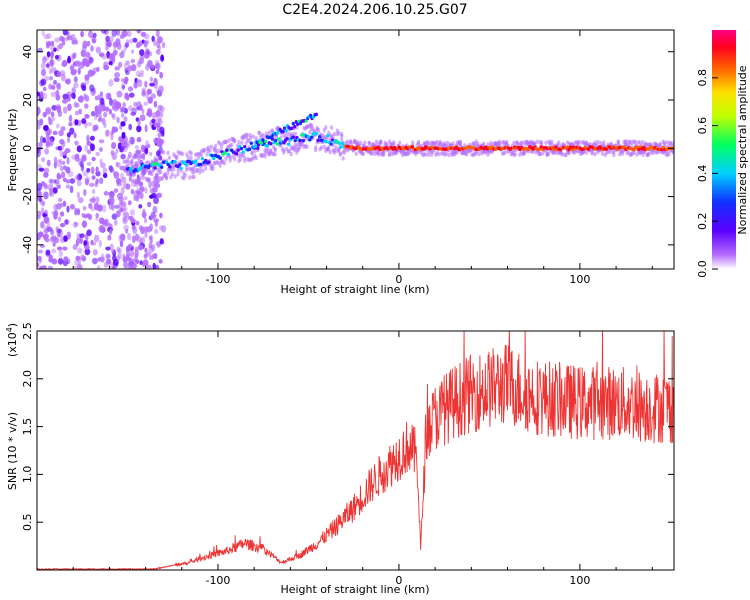 This screenshot has width=750, height=600. Describe the element at coordinates (293, 123) in the screenshot. I see `spectrogram-branch-point` at that location.